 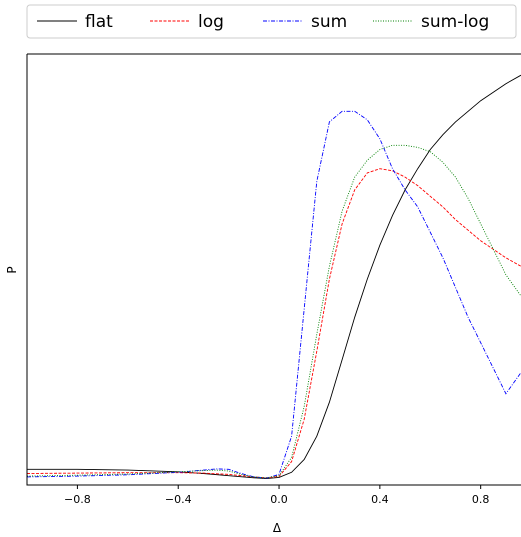 I want to click on legend-items: flat log sum sum-log, so click(x=263, y=22).